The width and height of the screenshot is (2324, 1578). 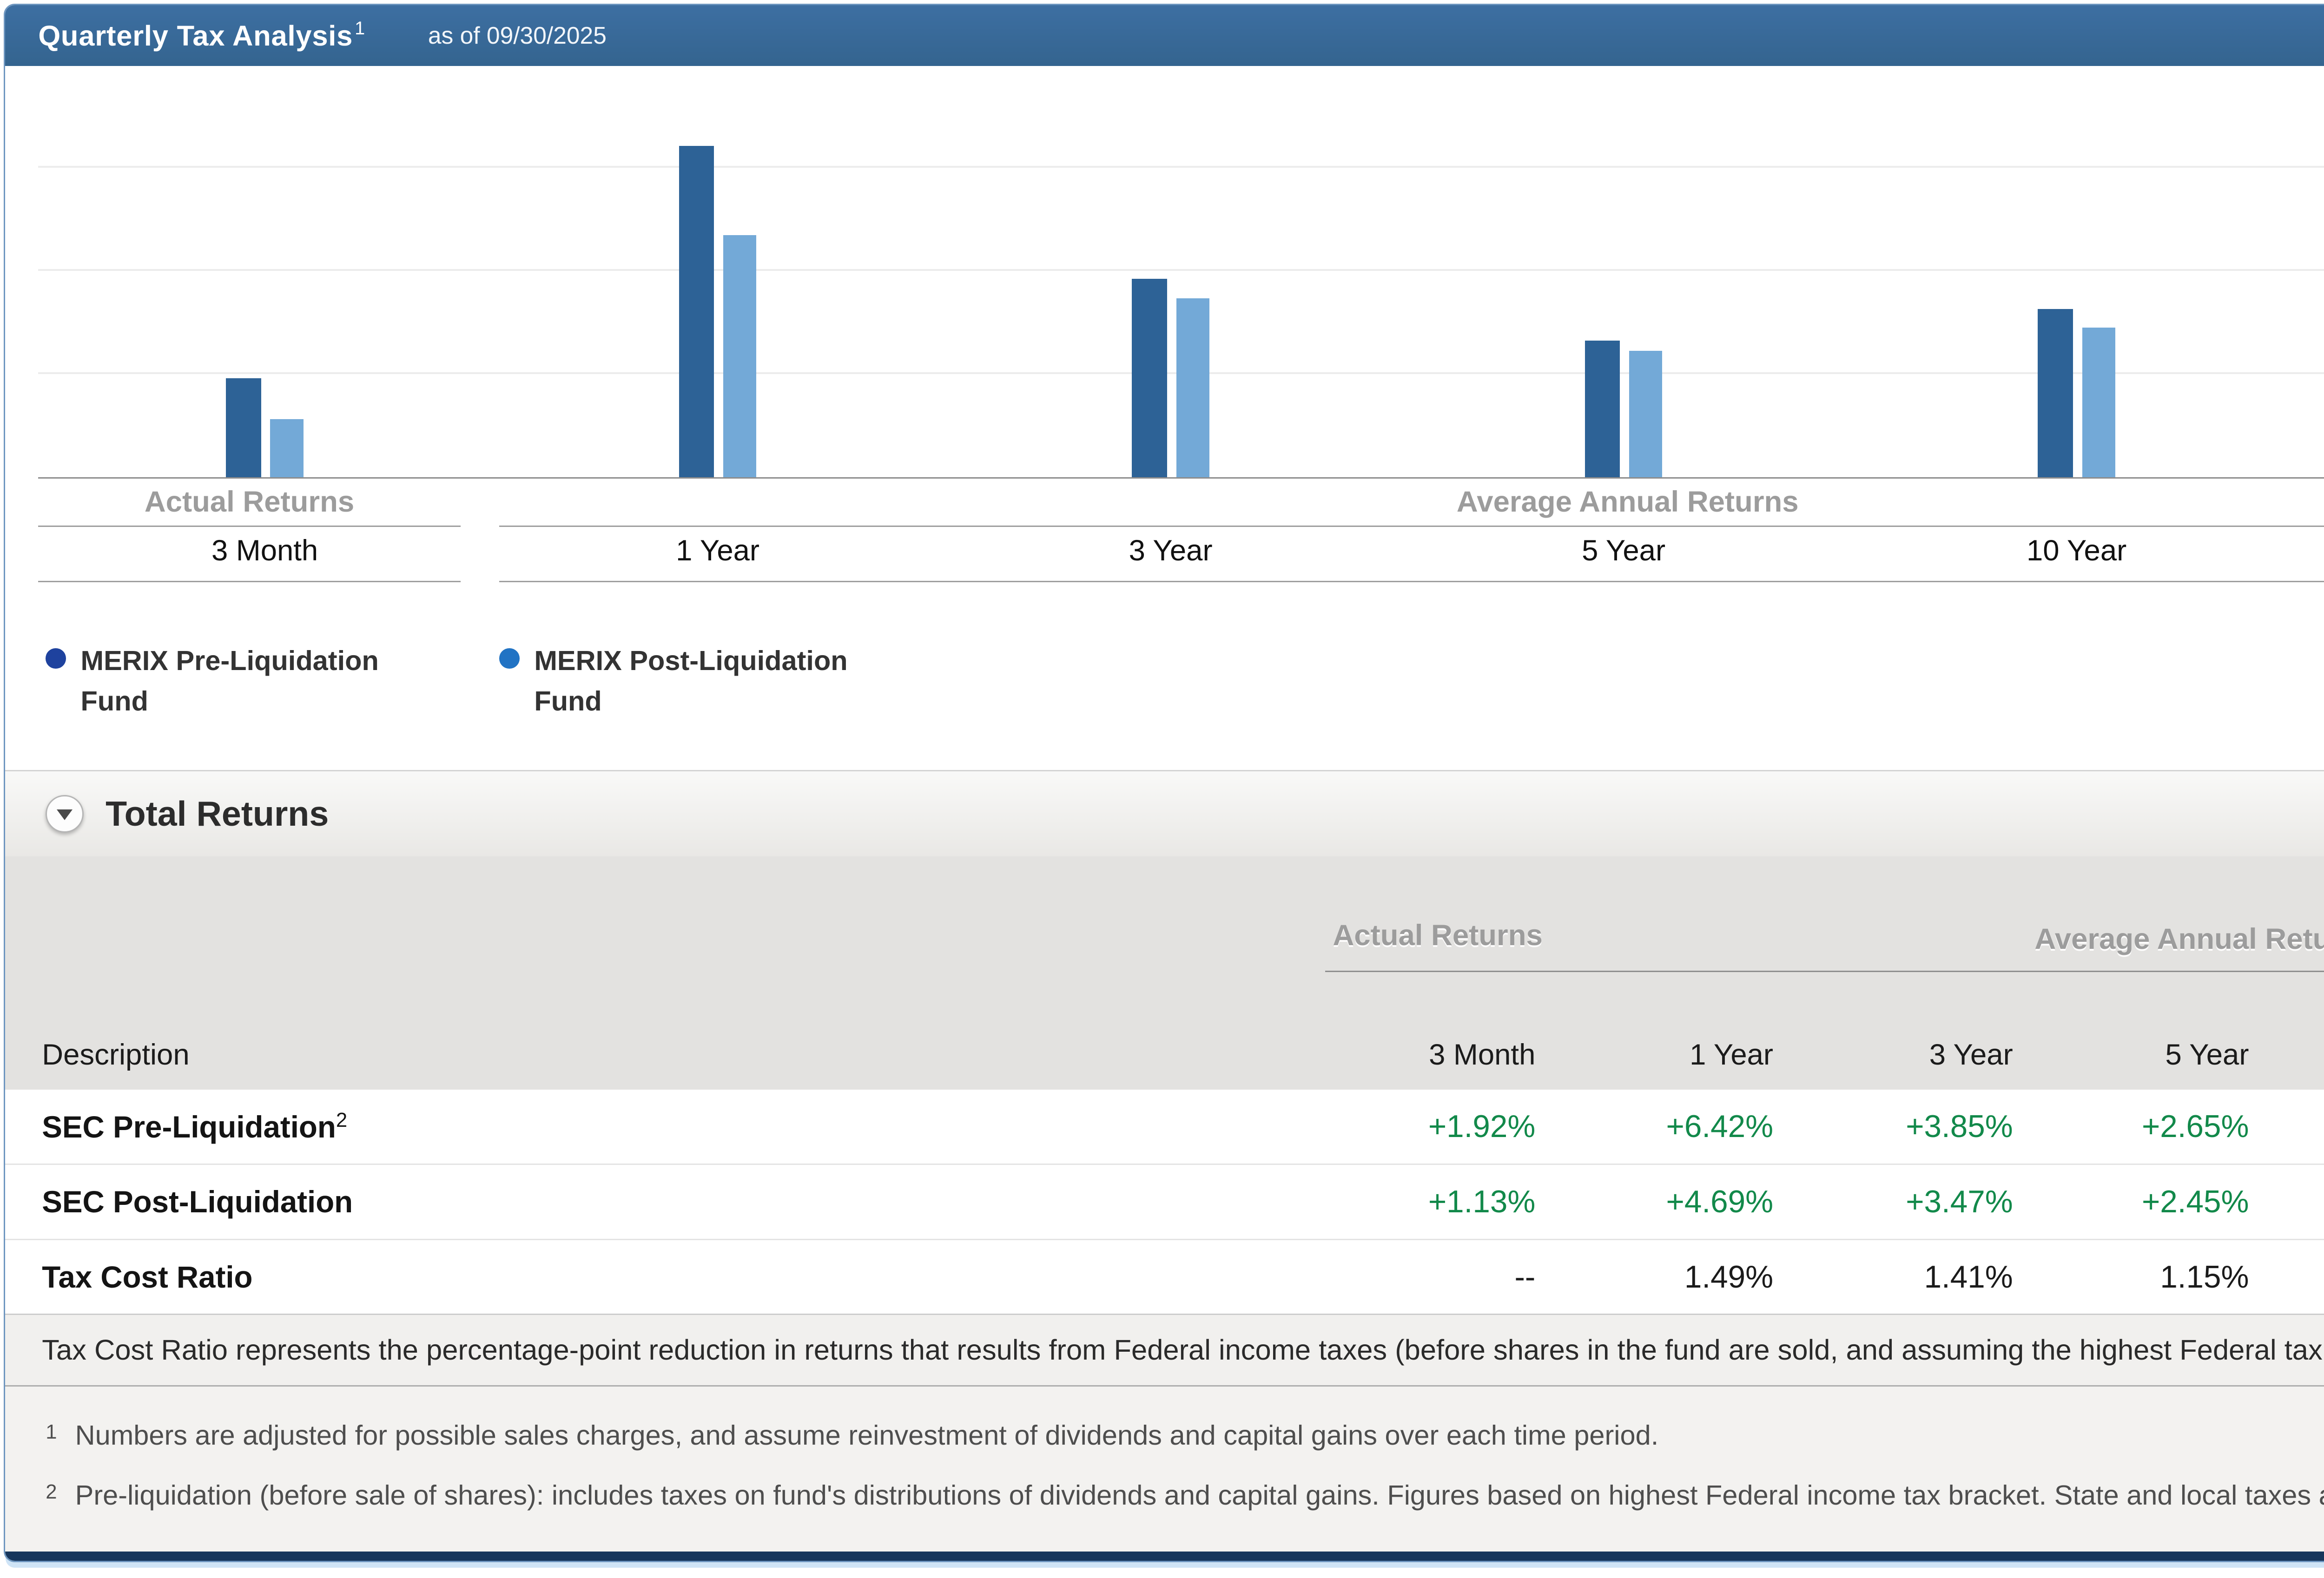 I want to click on column-header-1-year: 1 Year, so click(x=1732, y=1054).